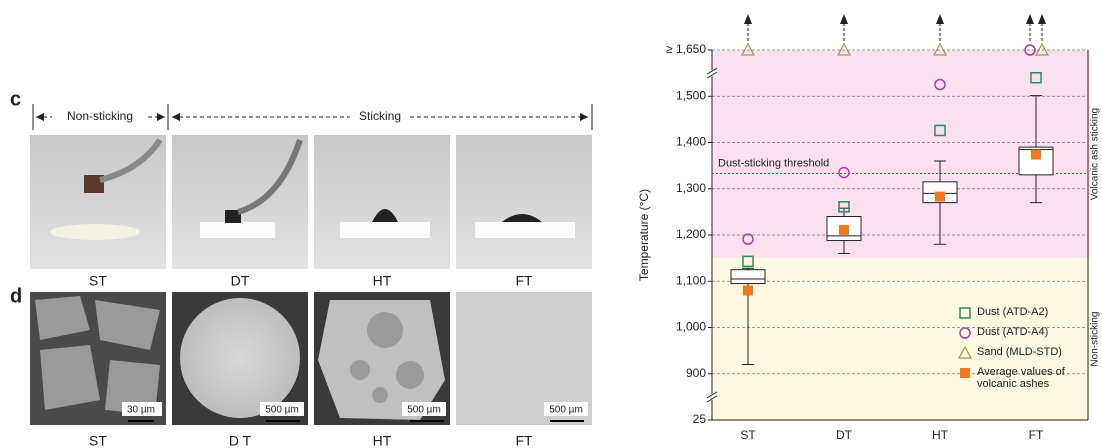  Describe the element at coordinates (1013, 332) in the screenshot. I see `legend-label: Dust (ATD-A4)` at that location.